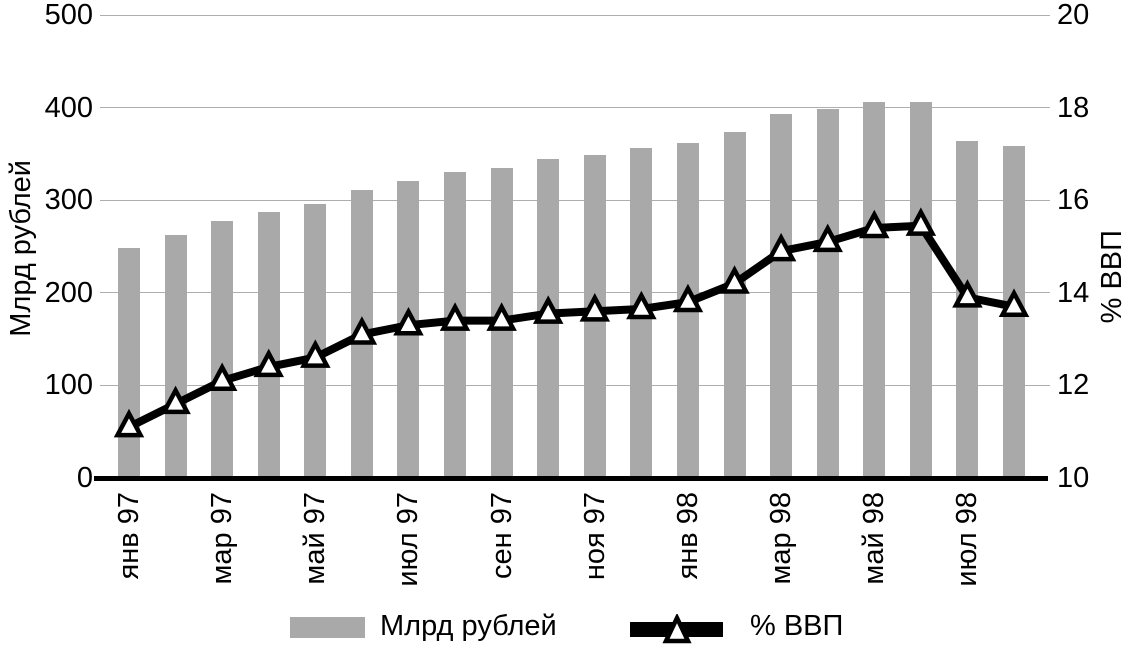 The height and width of the screenshot is (649, 1131). What do you see at coordinates (571, 478) in the screenshot?
I see `x-axis-line` at bounding box center [571, 478].